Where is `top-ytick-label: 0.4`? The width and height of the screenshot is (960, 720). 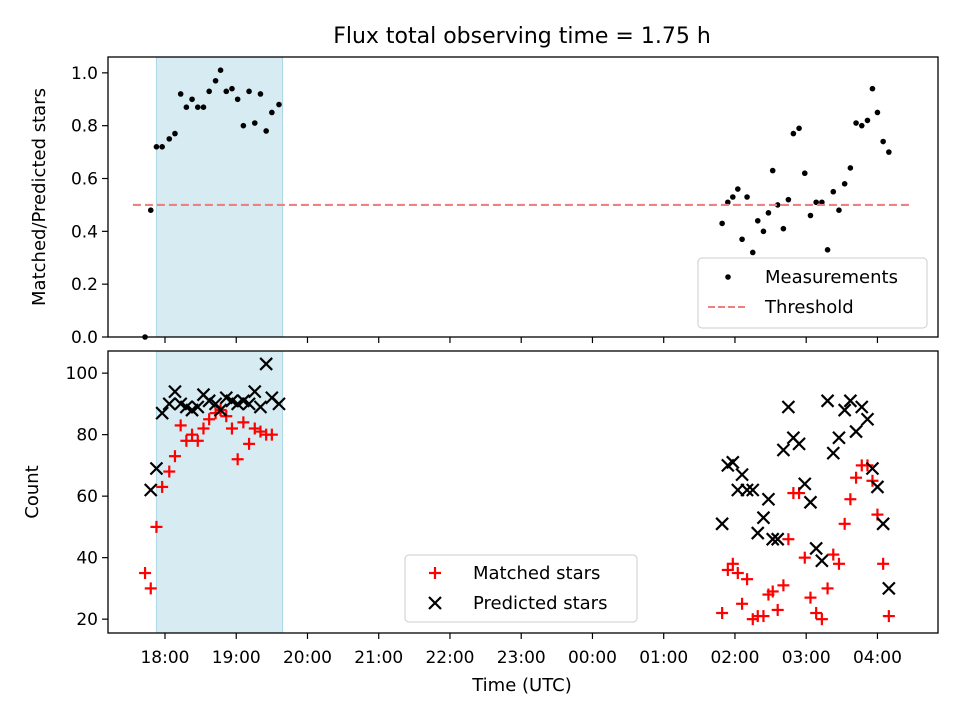
top-ytick-label: 0.4 is located at coordinates (84, 232).